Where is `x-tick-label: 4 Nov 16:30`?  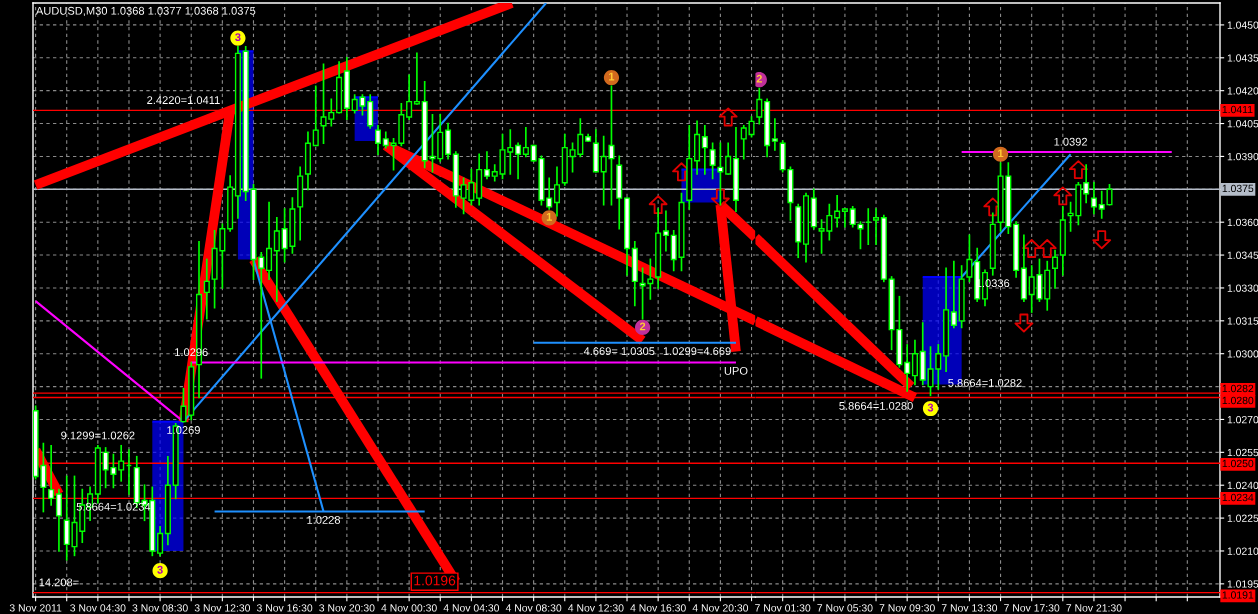
x-tick-label: 4 Nov 16:30 is located at coordinates (658, 608).